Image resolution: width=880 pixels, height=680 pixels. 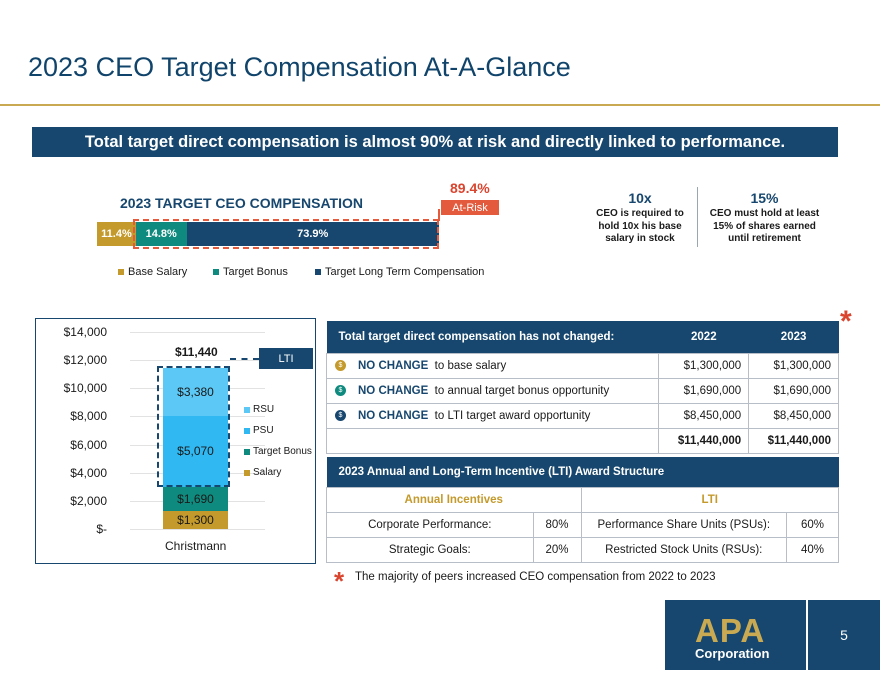 I want to click on company-logo: APA Corporation, so click(x=735, y=635).